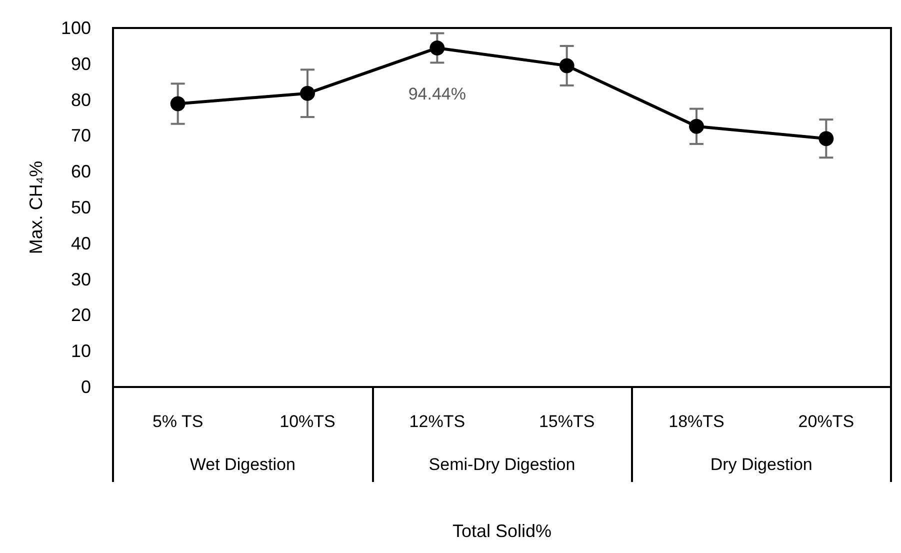 The height and width of the screenshot is (553, 901). What do you see at coordinates (80, 315) in the screenshot?
I see `y-tick-label: 20` at bounding box center [80, 315].